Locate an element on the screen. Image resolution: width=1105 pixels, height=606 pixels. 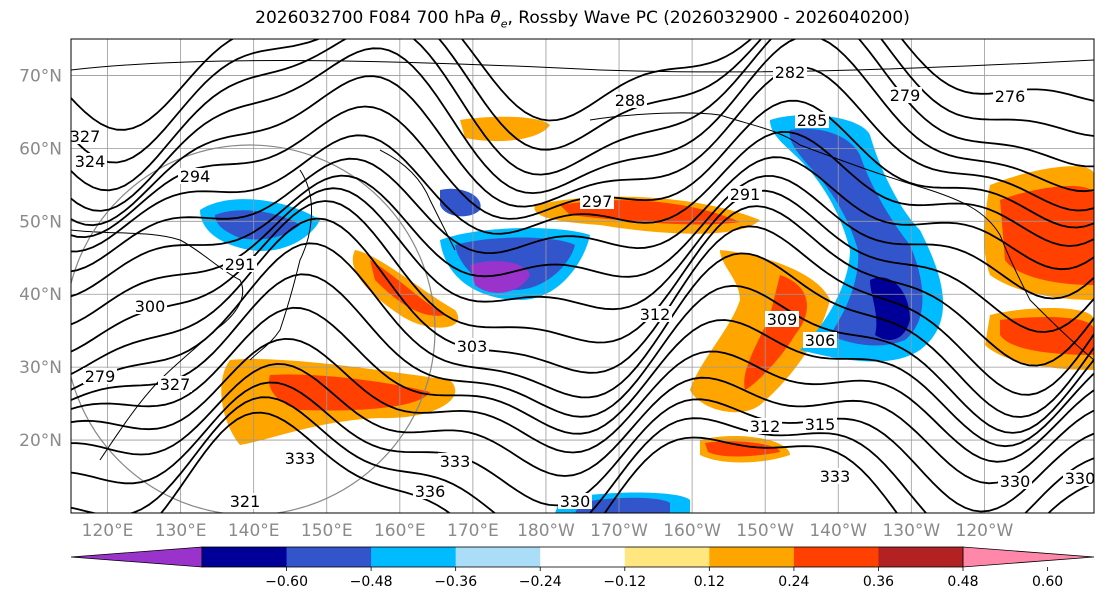
lon-tick-label: 180°W is located at coordinates (546, 531).